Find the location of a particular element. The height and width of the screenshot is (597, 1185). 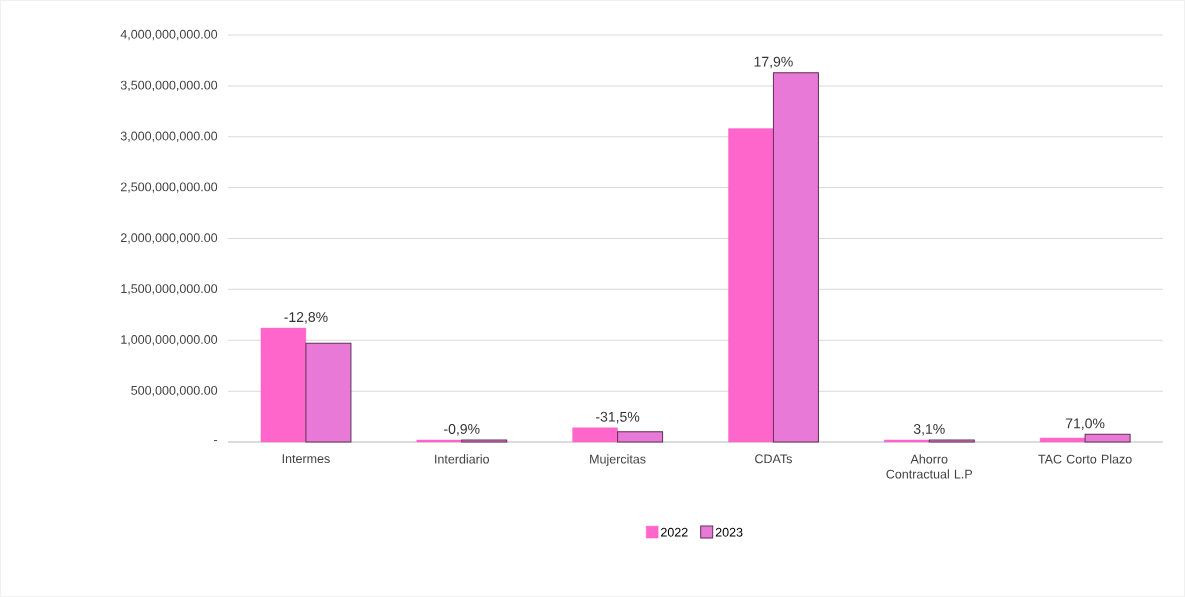

y-tick-label: 2,500,000,000.00 is located at coordinates (169, 187).